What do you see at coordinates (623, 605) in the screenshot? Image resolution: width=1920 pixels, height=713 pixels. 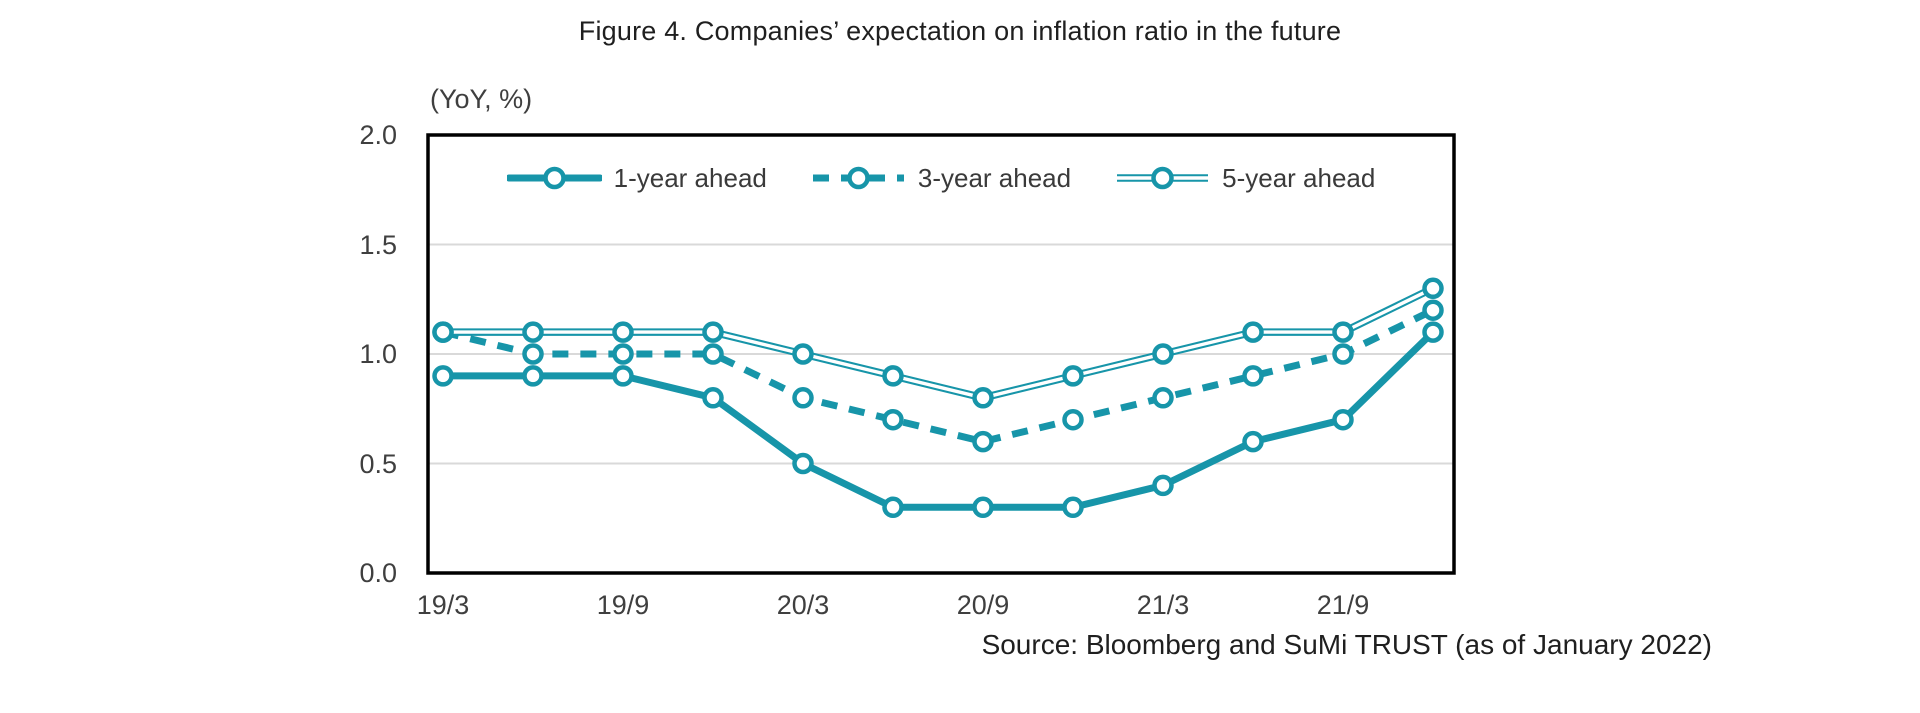 I see `x-tick-label: 19/9` at bounding box center [623, 605].